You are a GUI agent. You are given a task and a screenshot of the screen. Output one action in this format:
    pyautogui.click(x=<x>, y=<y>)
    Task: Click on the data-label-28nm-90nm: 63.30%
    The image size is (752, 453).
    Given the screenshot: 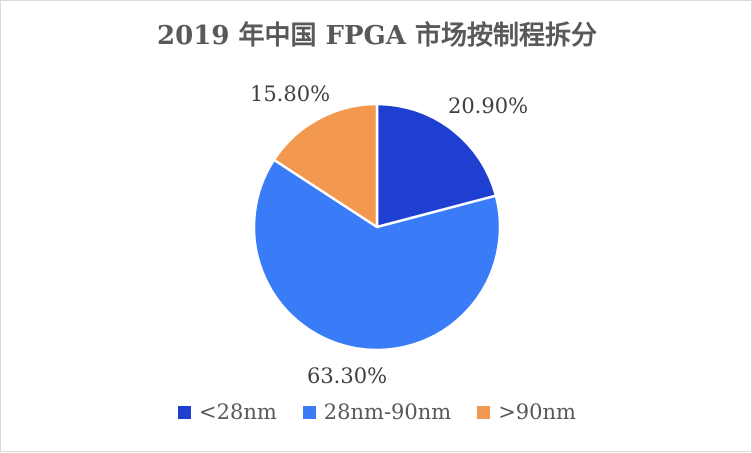 What is the action you would take?
    pyautogui.click(x=347, y=376)
    